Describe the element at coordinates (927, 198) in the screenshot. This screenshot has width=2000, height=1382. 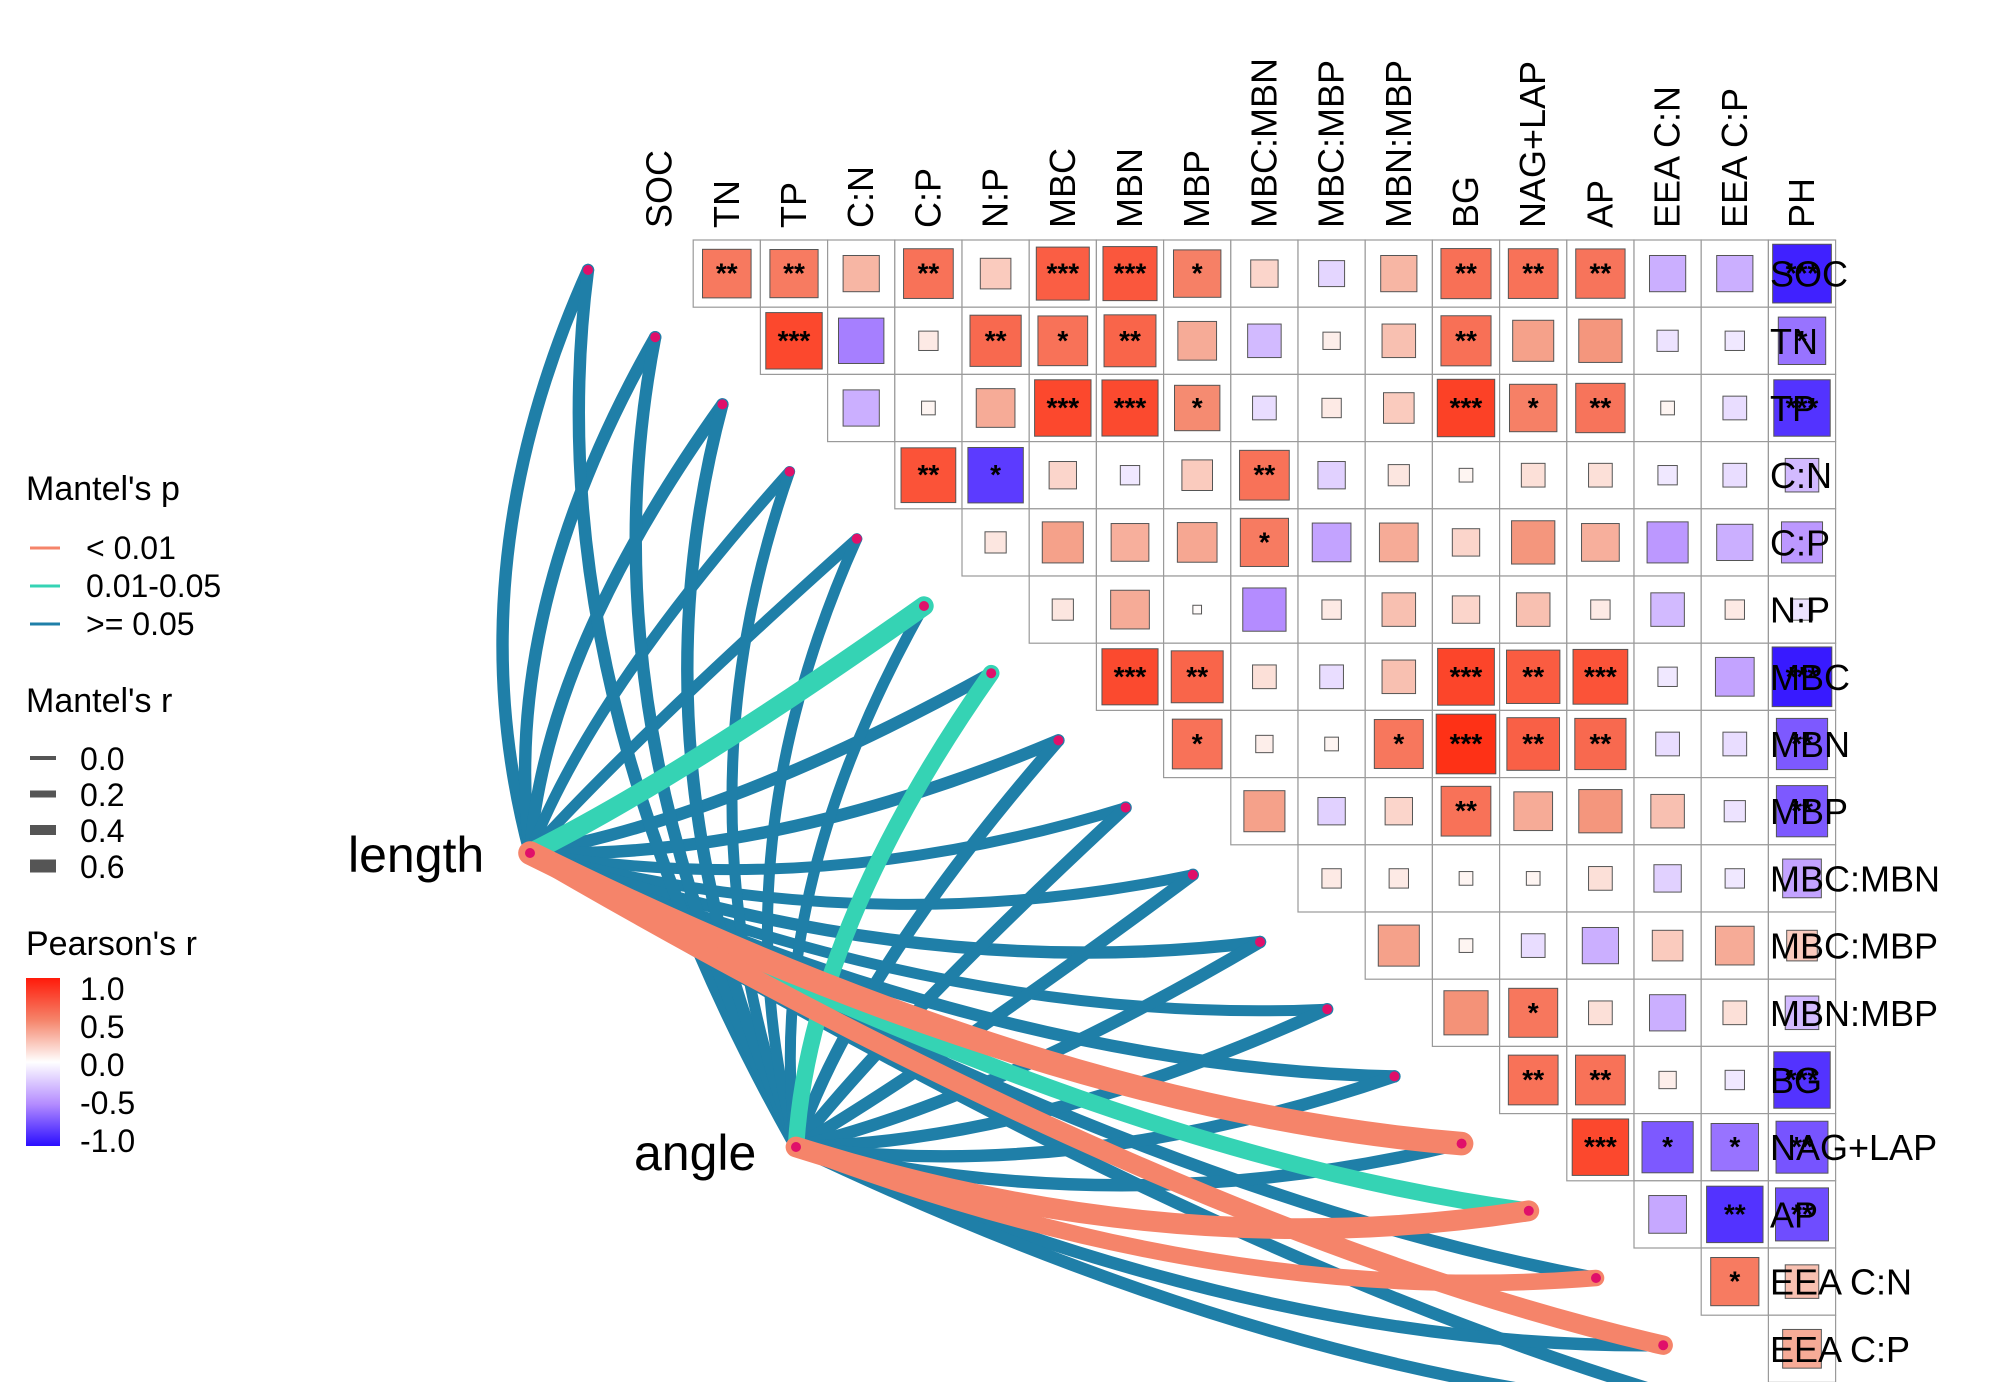
I see `col-label-c-p: C:P` at that location.